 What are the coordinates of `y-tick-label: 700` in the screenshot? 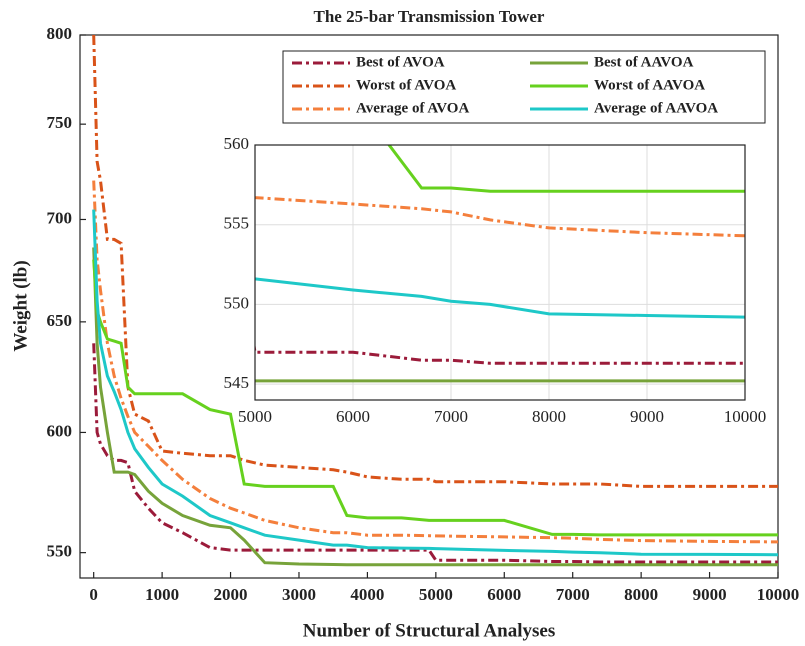 It's located at (60, 217).